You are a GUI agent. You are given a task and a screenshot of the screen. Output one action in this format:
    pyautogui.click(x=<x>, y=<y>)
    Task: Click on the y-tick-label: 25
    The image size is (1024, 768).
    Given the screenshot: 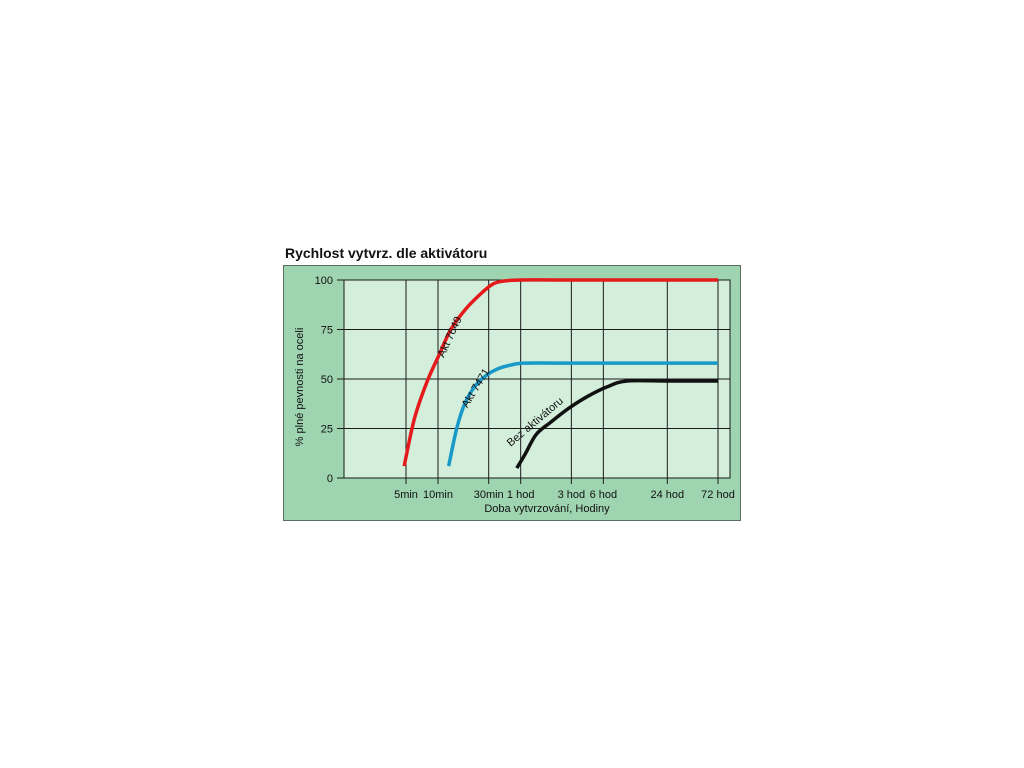 What is the action you would take?
    pyautogui.click(x=327, y=430)
    